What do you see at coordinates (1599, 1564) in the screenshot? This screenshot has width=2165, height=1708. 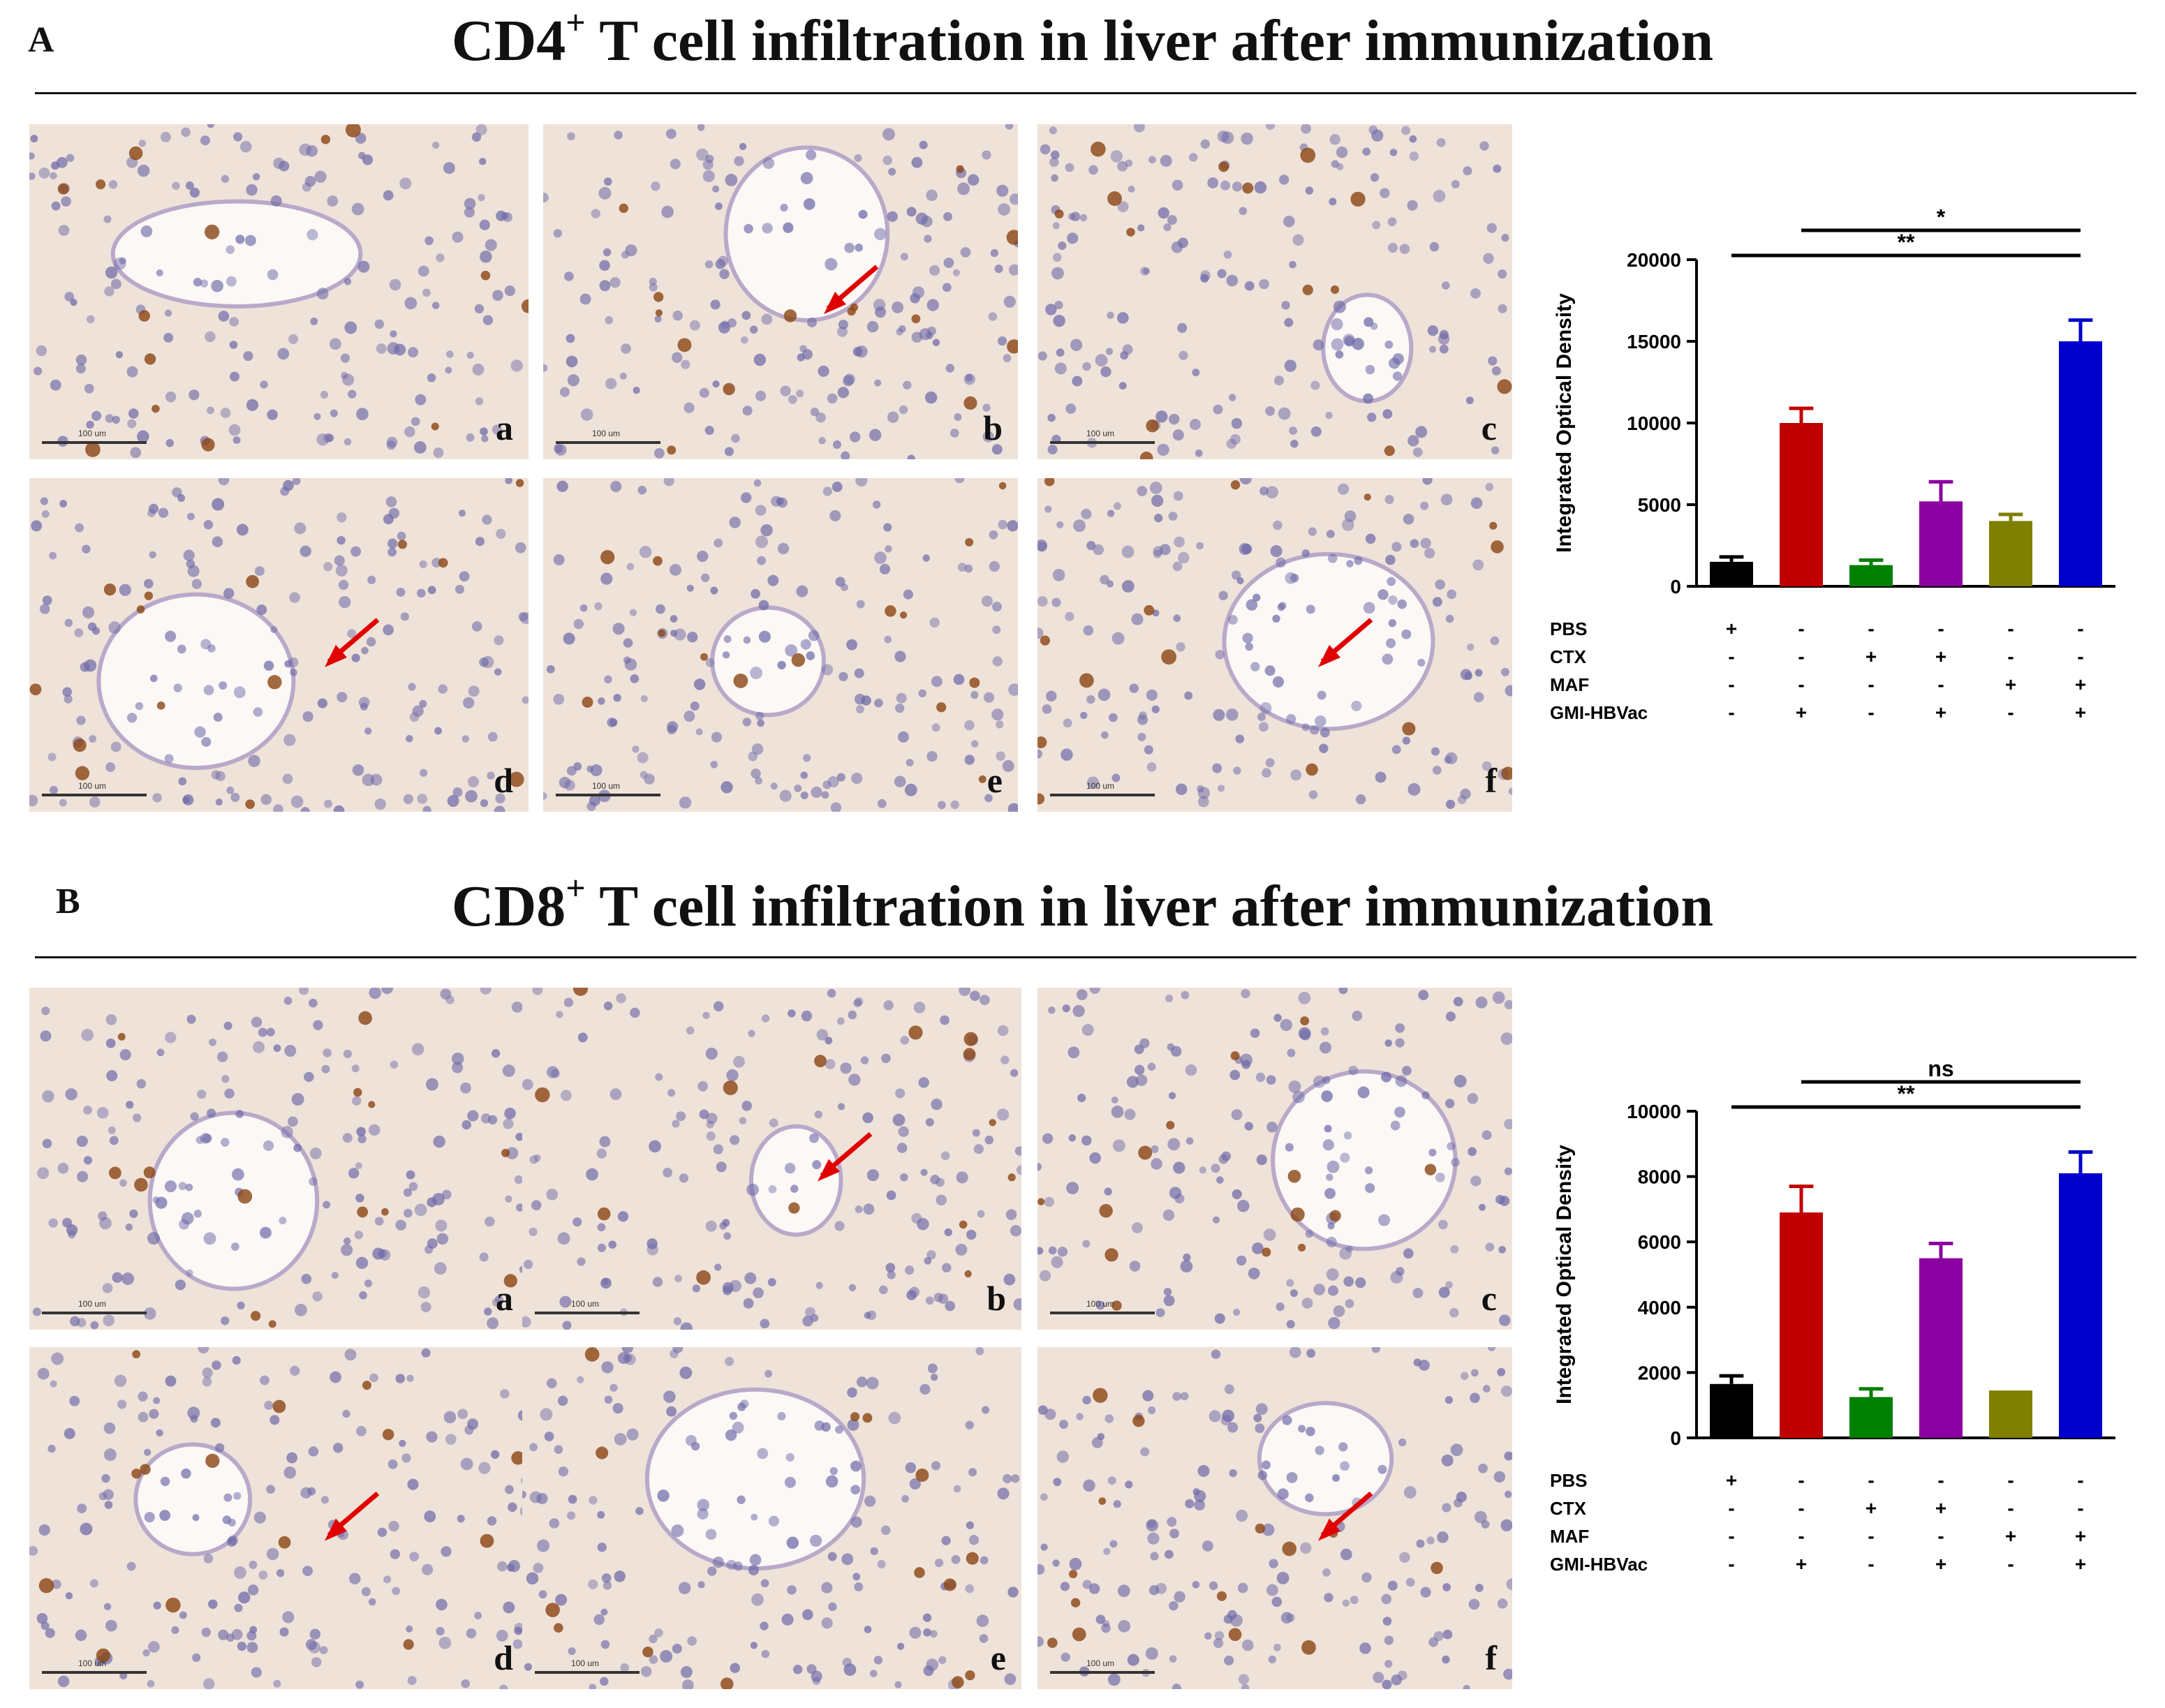 I see `factor-name: GMI-HBVac` at bounding box center [1599, 1564].